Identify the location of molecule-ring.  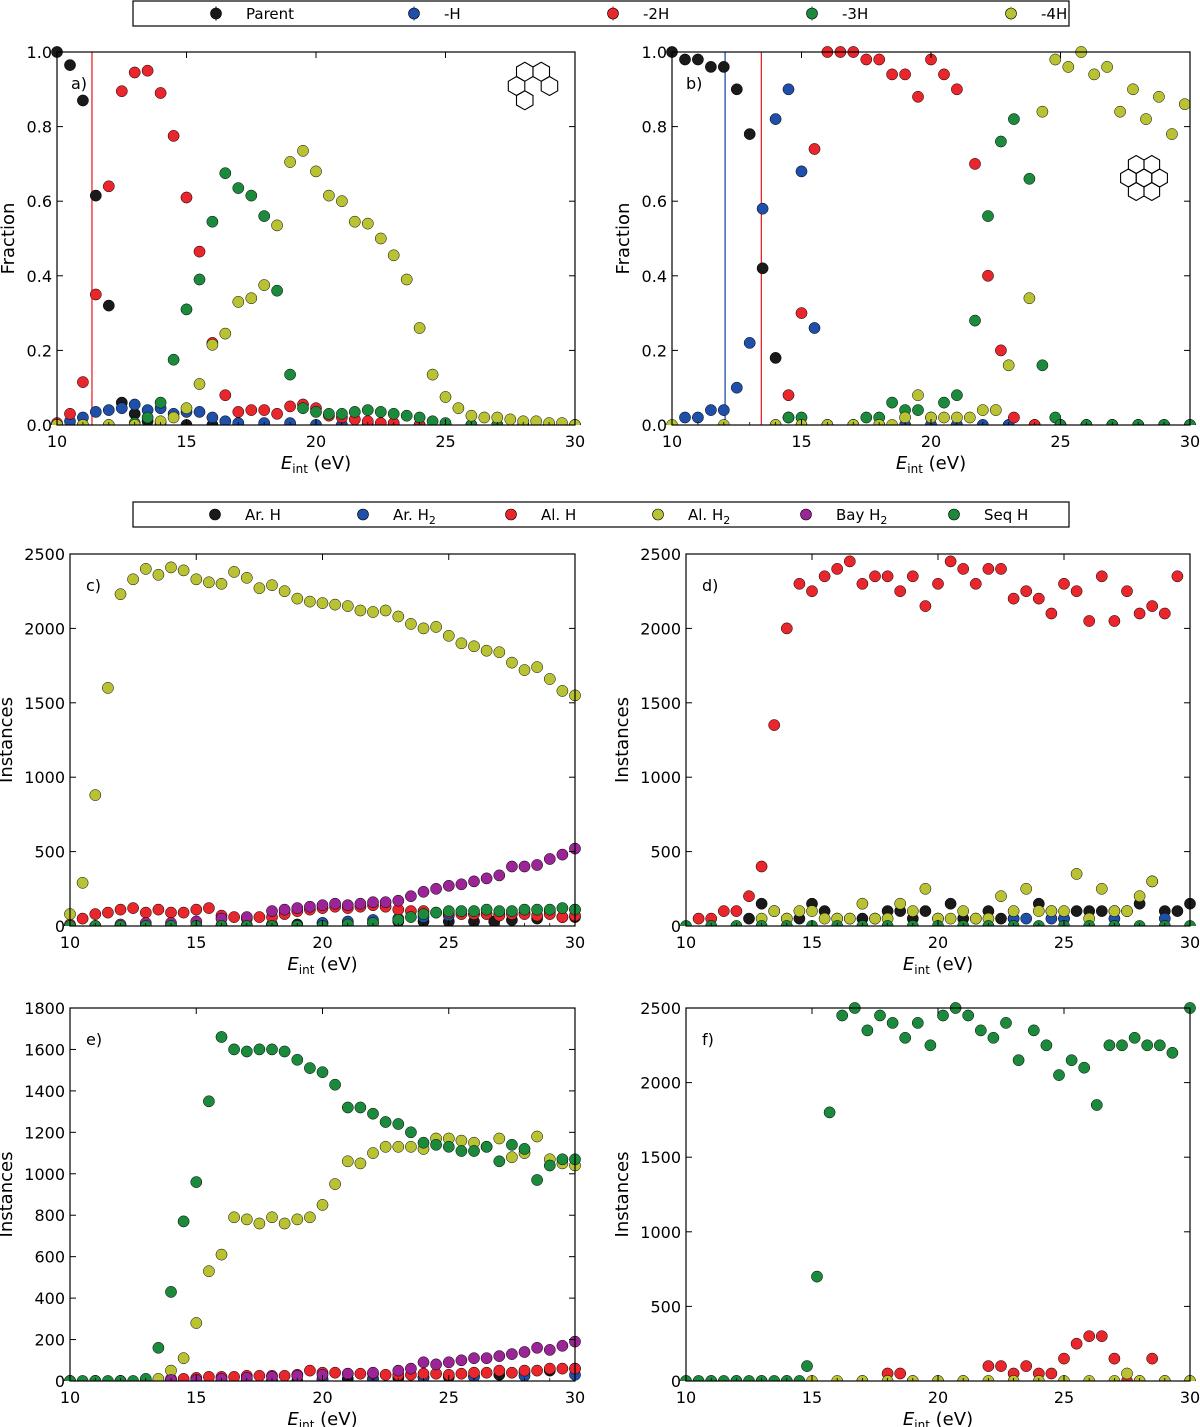
(524, 100).